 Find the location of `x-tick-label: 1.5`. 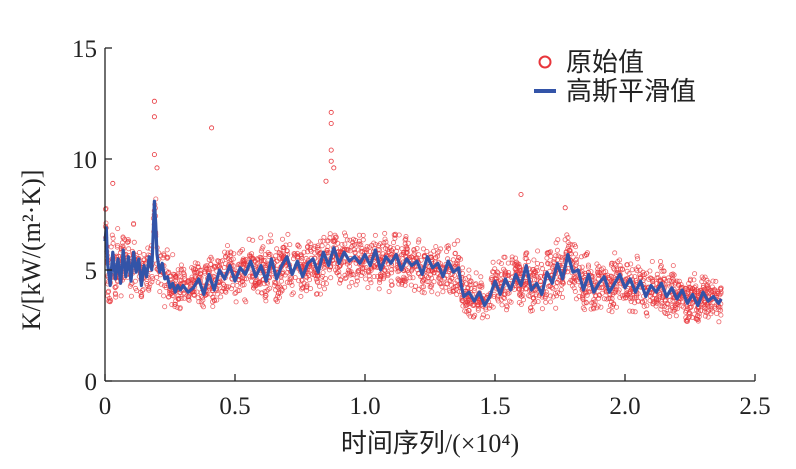

x-tick-label: 1.5 is located at coordinates (494, 406).